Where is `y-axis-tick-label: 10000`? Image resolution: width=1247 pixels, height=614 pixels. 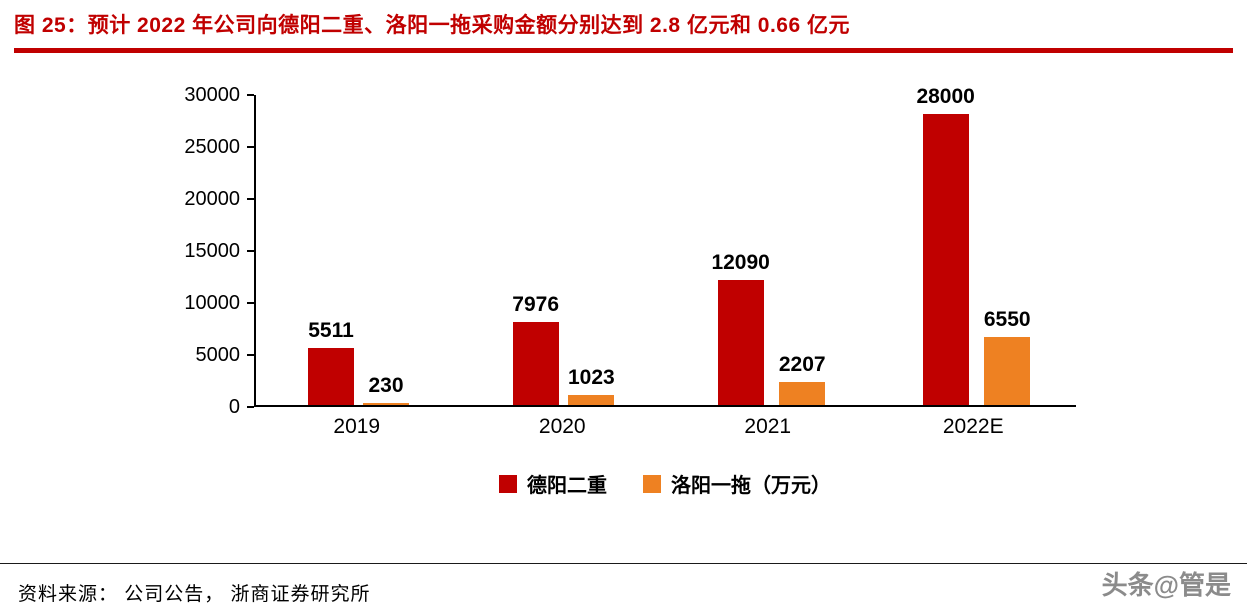
y-axis-tick-label: 10000 is located at coordinates (212, 303).